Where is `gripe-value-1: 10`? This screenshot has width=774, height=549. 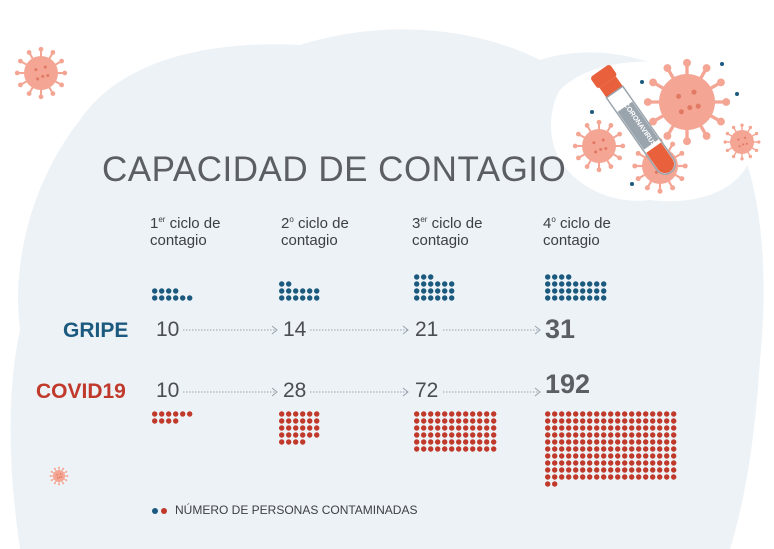 gripe-value-1: 10 is located at coordinates (168, 329).